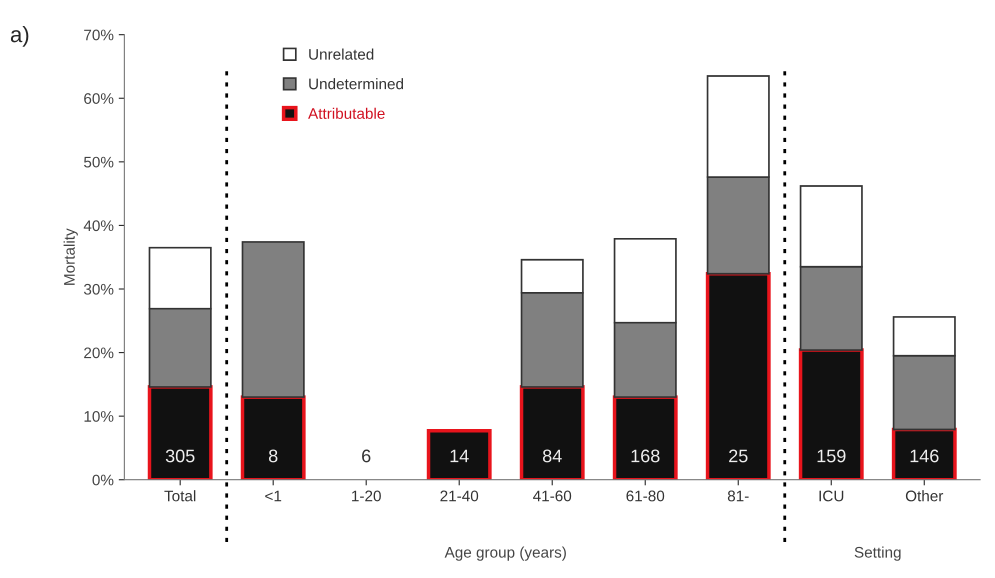 The height and width of the screenshot is (578, 995). What do you see at coordinates (356, 84) in the screenshot?
I see `legend-label: Undetermined` at bounding box center [356, 84].